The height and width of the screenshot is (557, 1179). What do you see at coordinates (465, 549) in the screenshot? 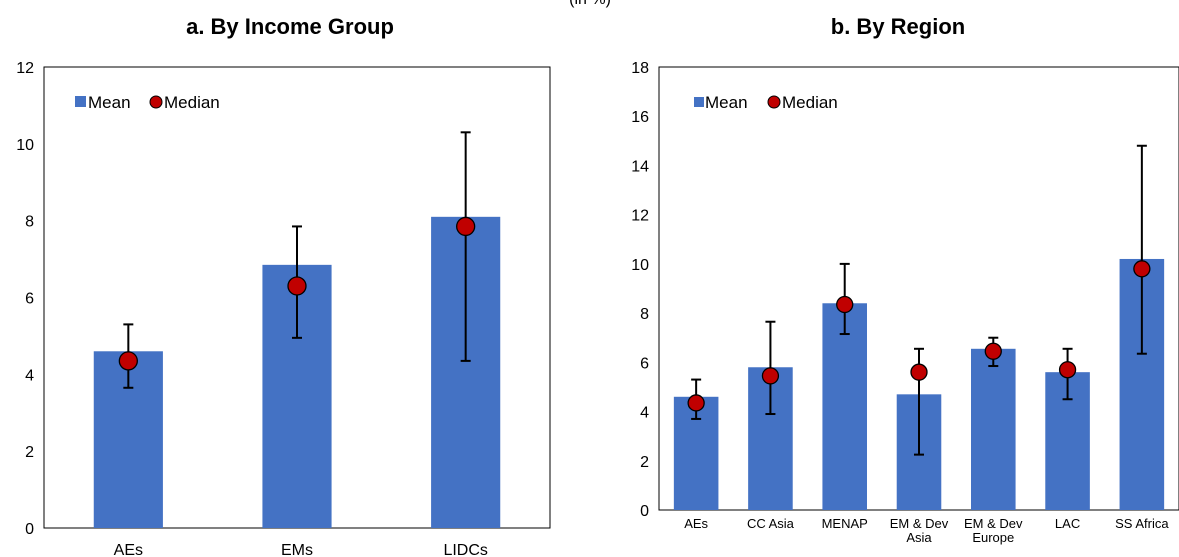
I see `x-tick-label: LIDCs` at bounding box center [465, 549].